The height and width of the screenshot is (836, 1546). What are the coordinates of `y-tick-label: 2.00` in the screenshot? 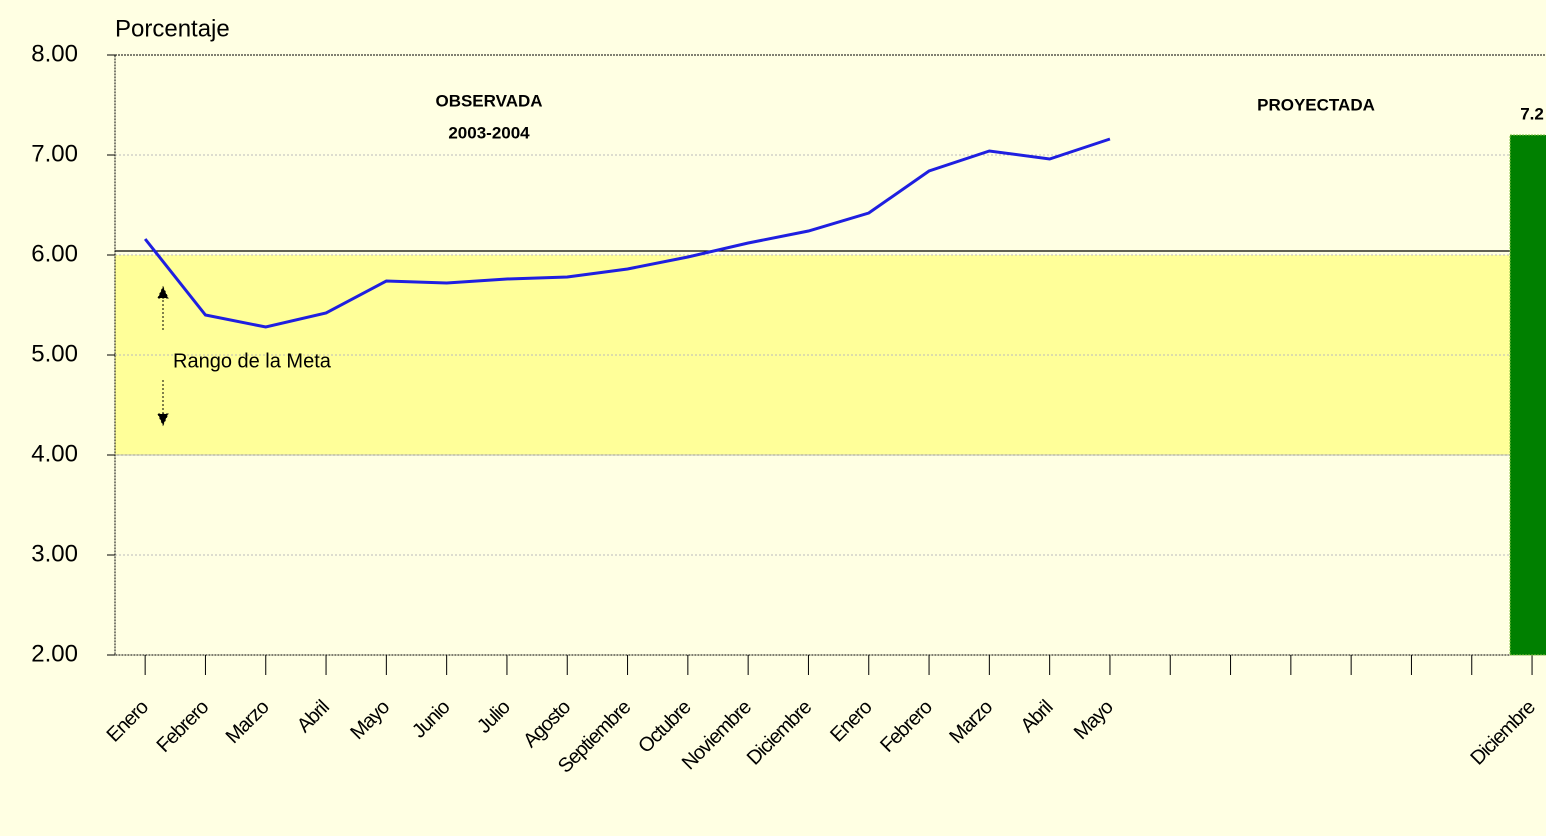 It's located at (54, 653).